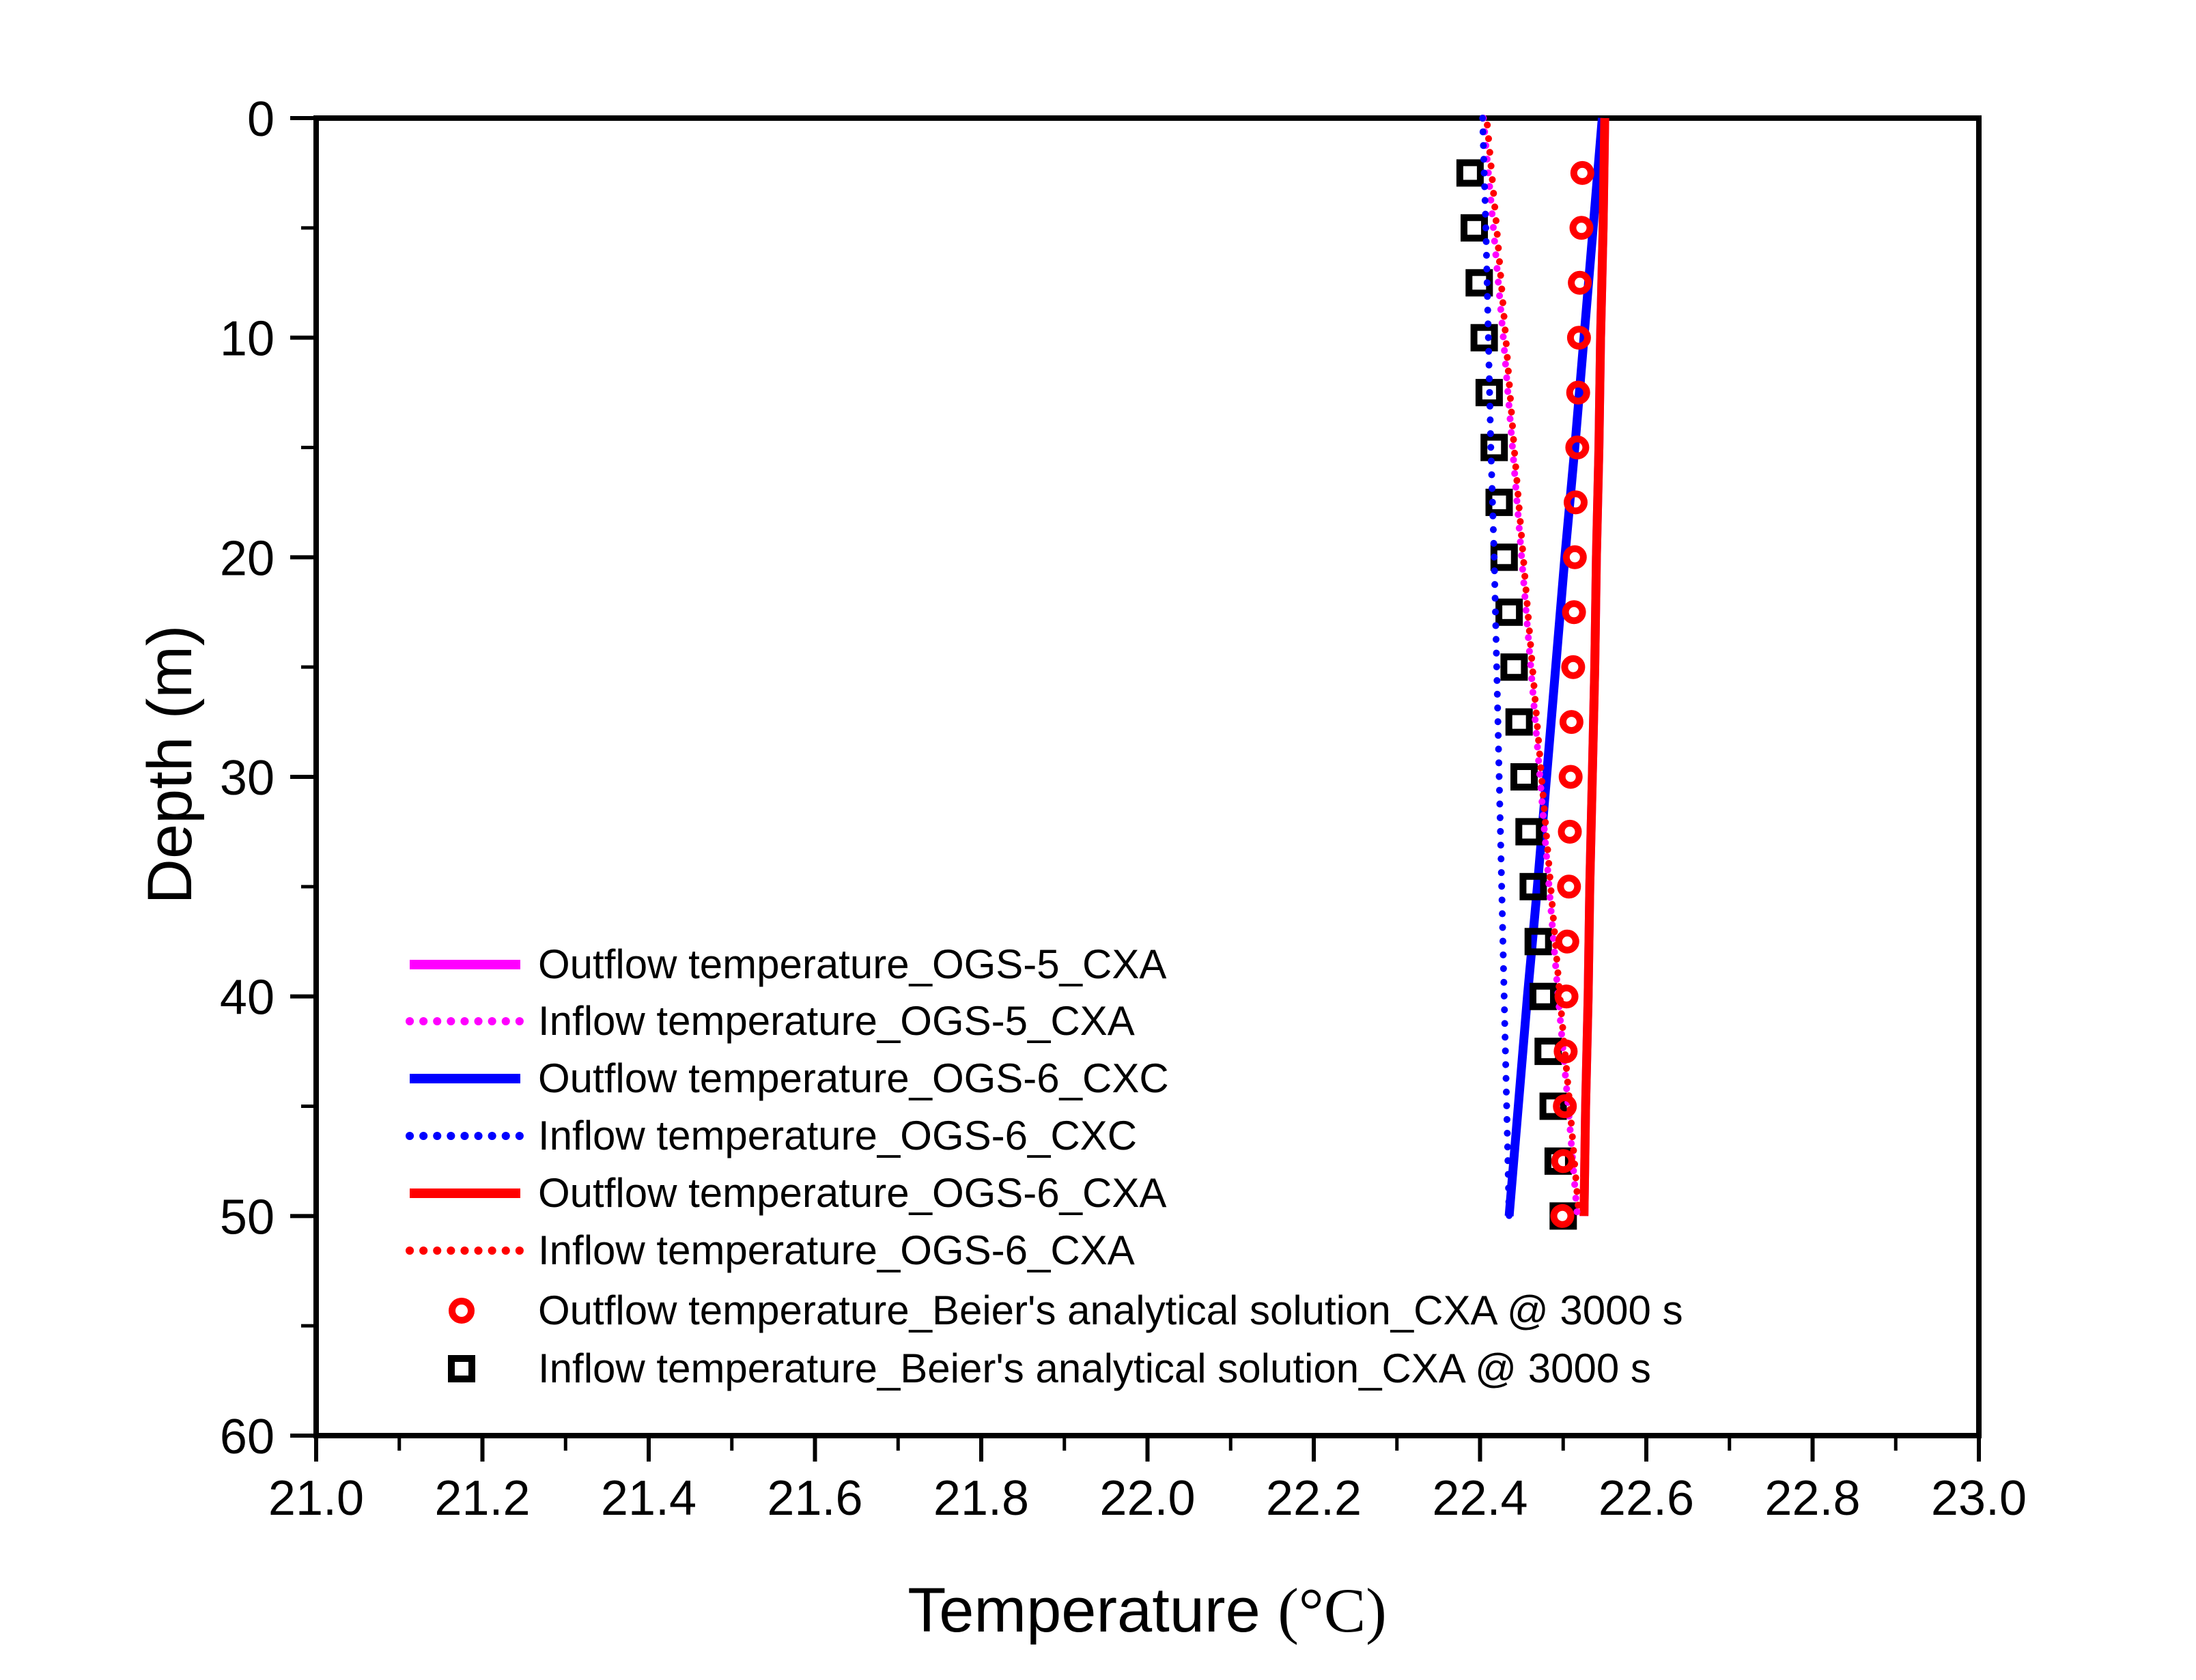 This screenshot has width=2196, height=1680. I want to click on curve-inflow-temperature-ogs-6-cxa, so click(1533, 667).